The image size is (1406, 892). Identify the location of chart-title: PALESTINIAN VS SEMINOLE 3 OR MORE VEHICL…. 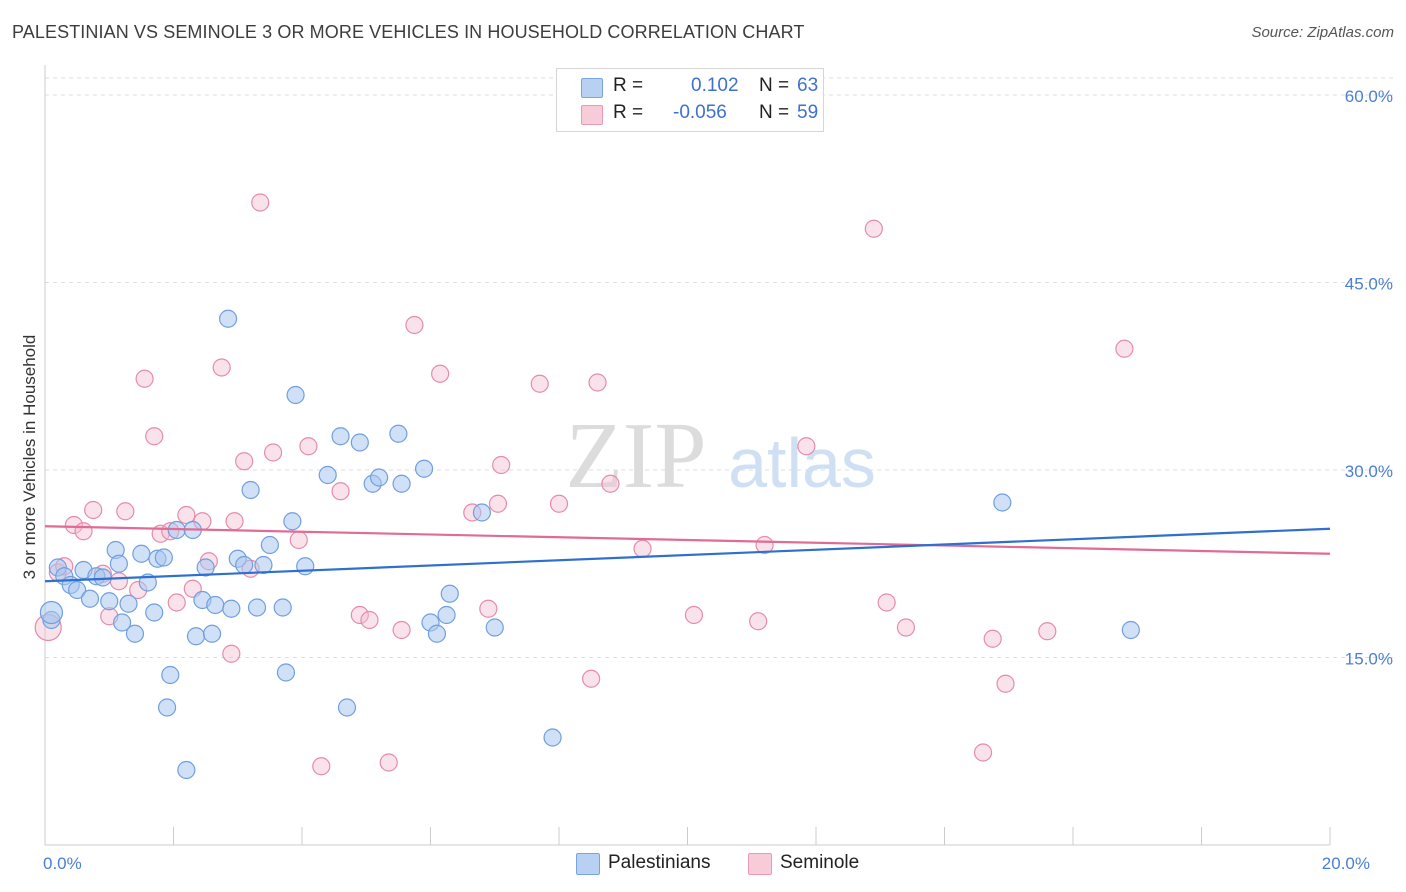
(408, 32).